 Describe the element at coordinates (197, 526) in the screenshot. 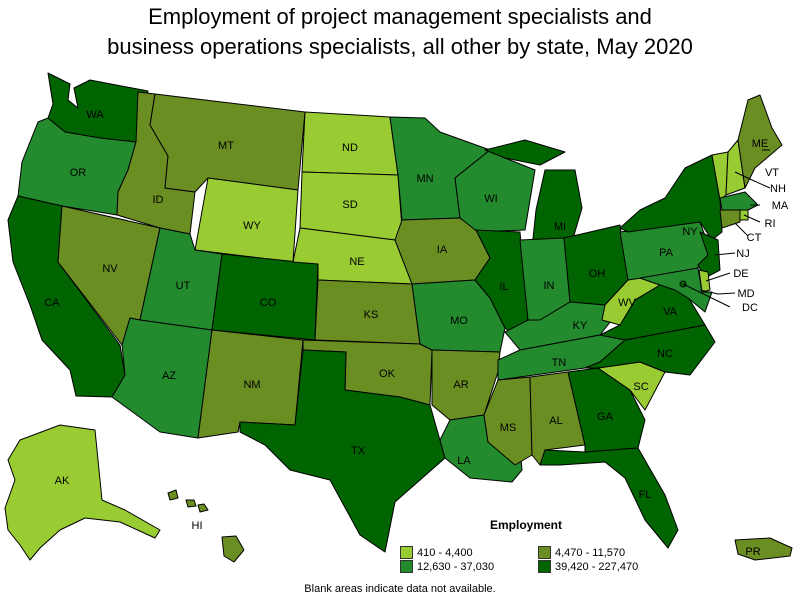

I see `label-HI: HI` at that location.